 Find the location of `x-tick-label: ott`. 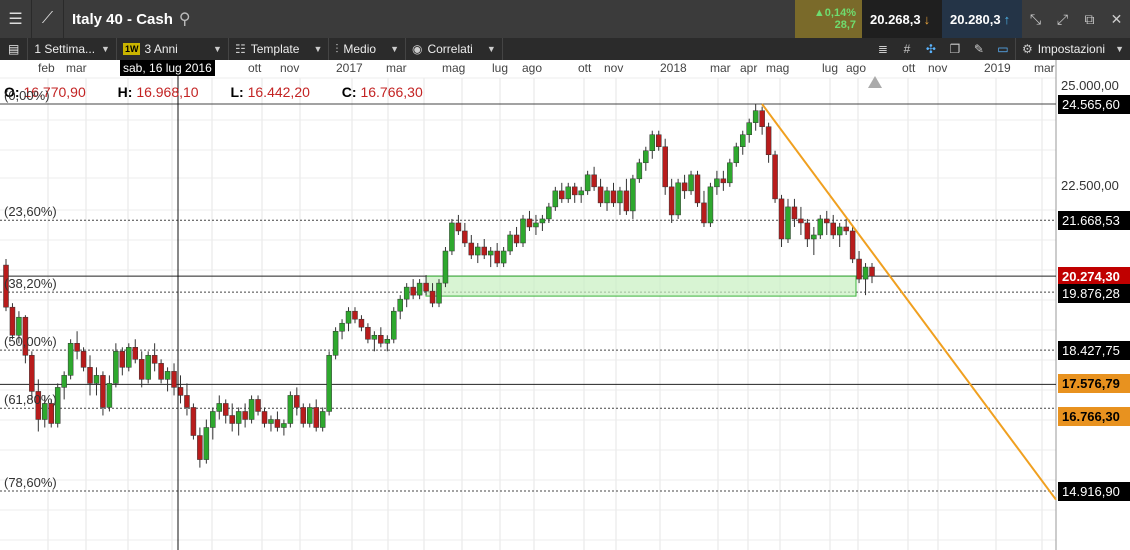

x-tick-label: ott is located at coordinates (909, 68).